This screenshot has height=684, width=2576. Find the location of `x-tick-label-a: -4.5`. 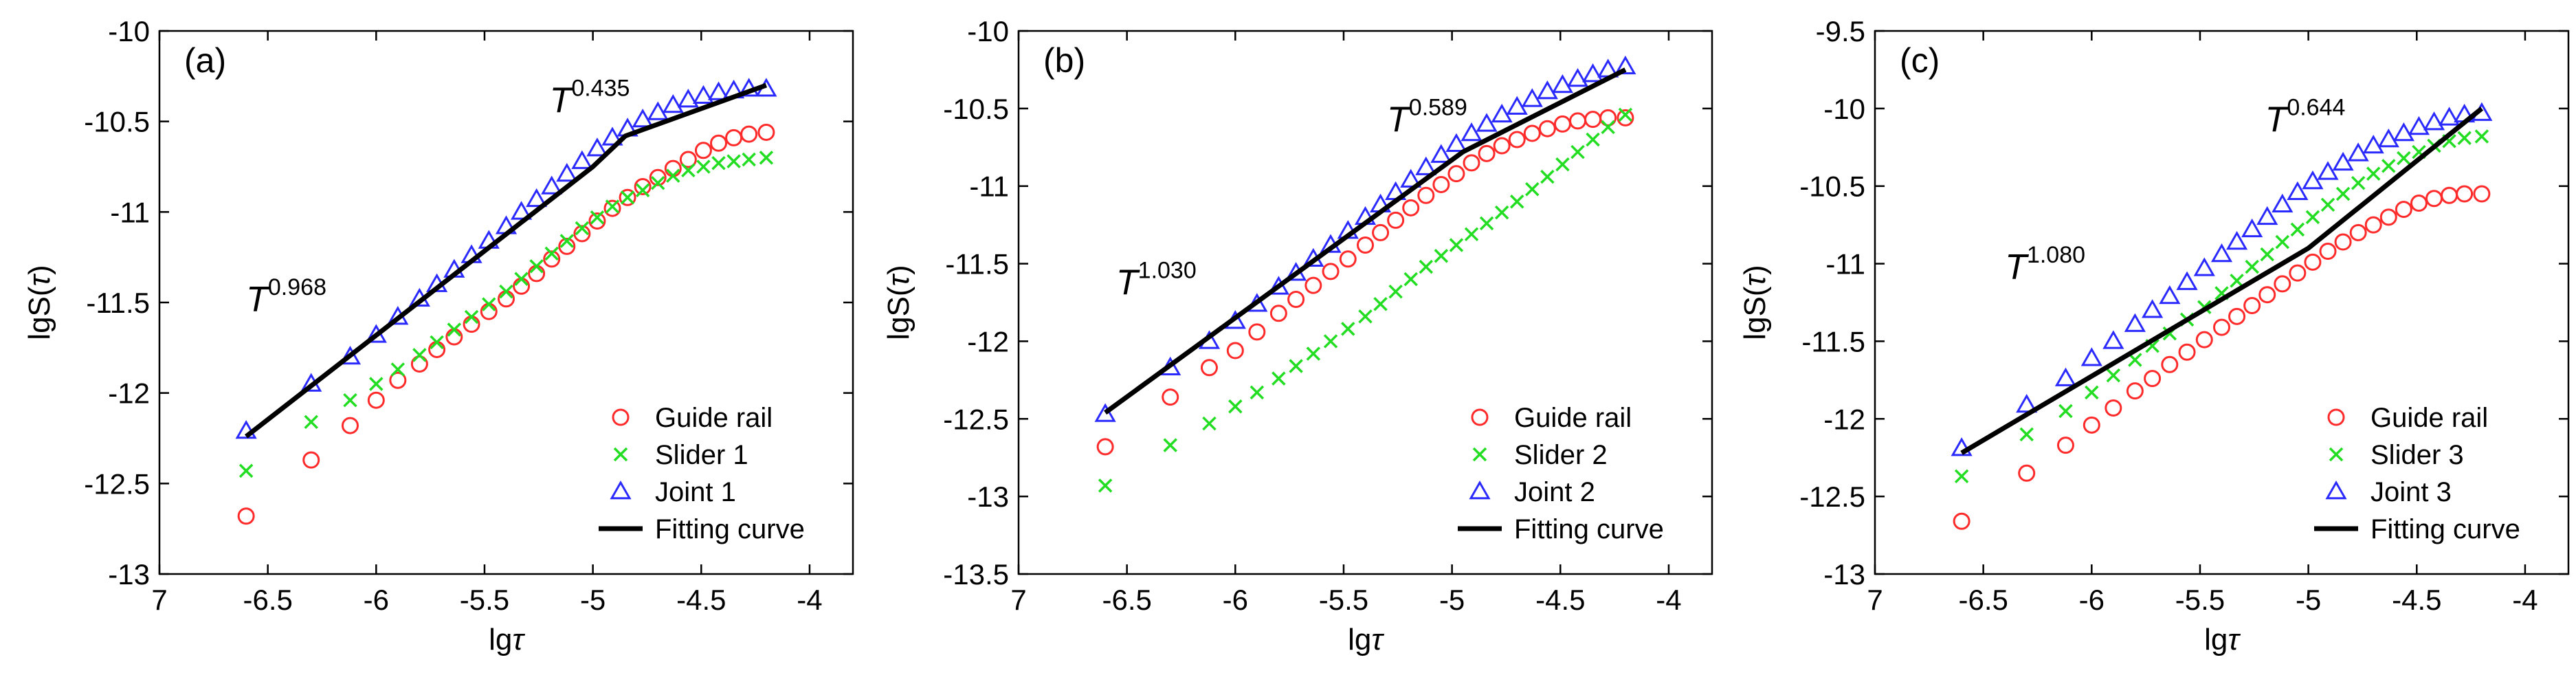

x-tick-label-a: -4.5 is located at coordinates (701, 600).